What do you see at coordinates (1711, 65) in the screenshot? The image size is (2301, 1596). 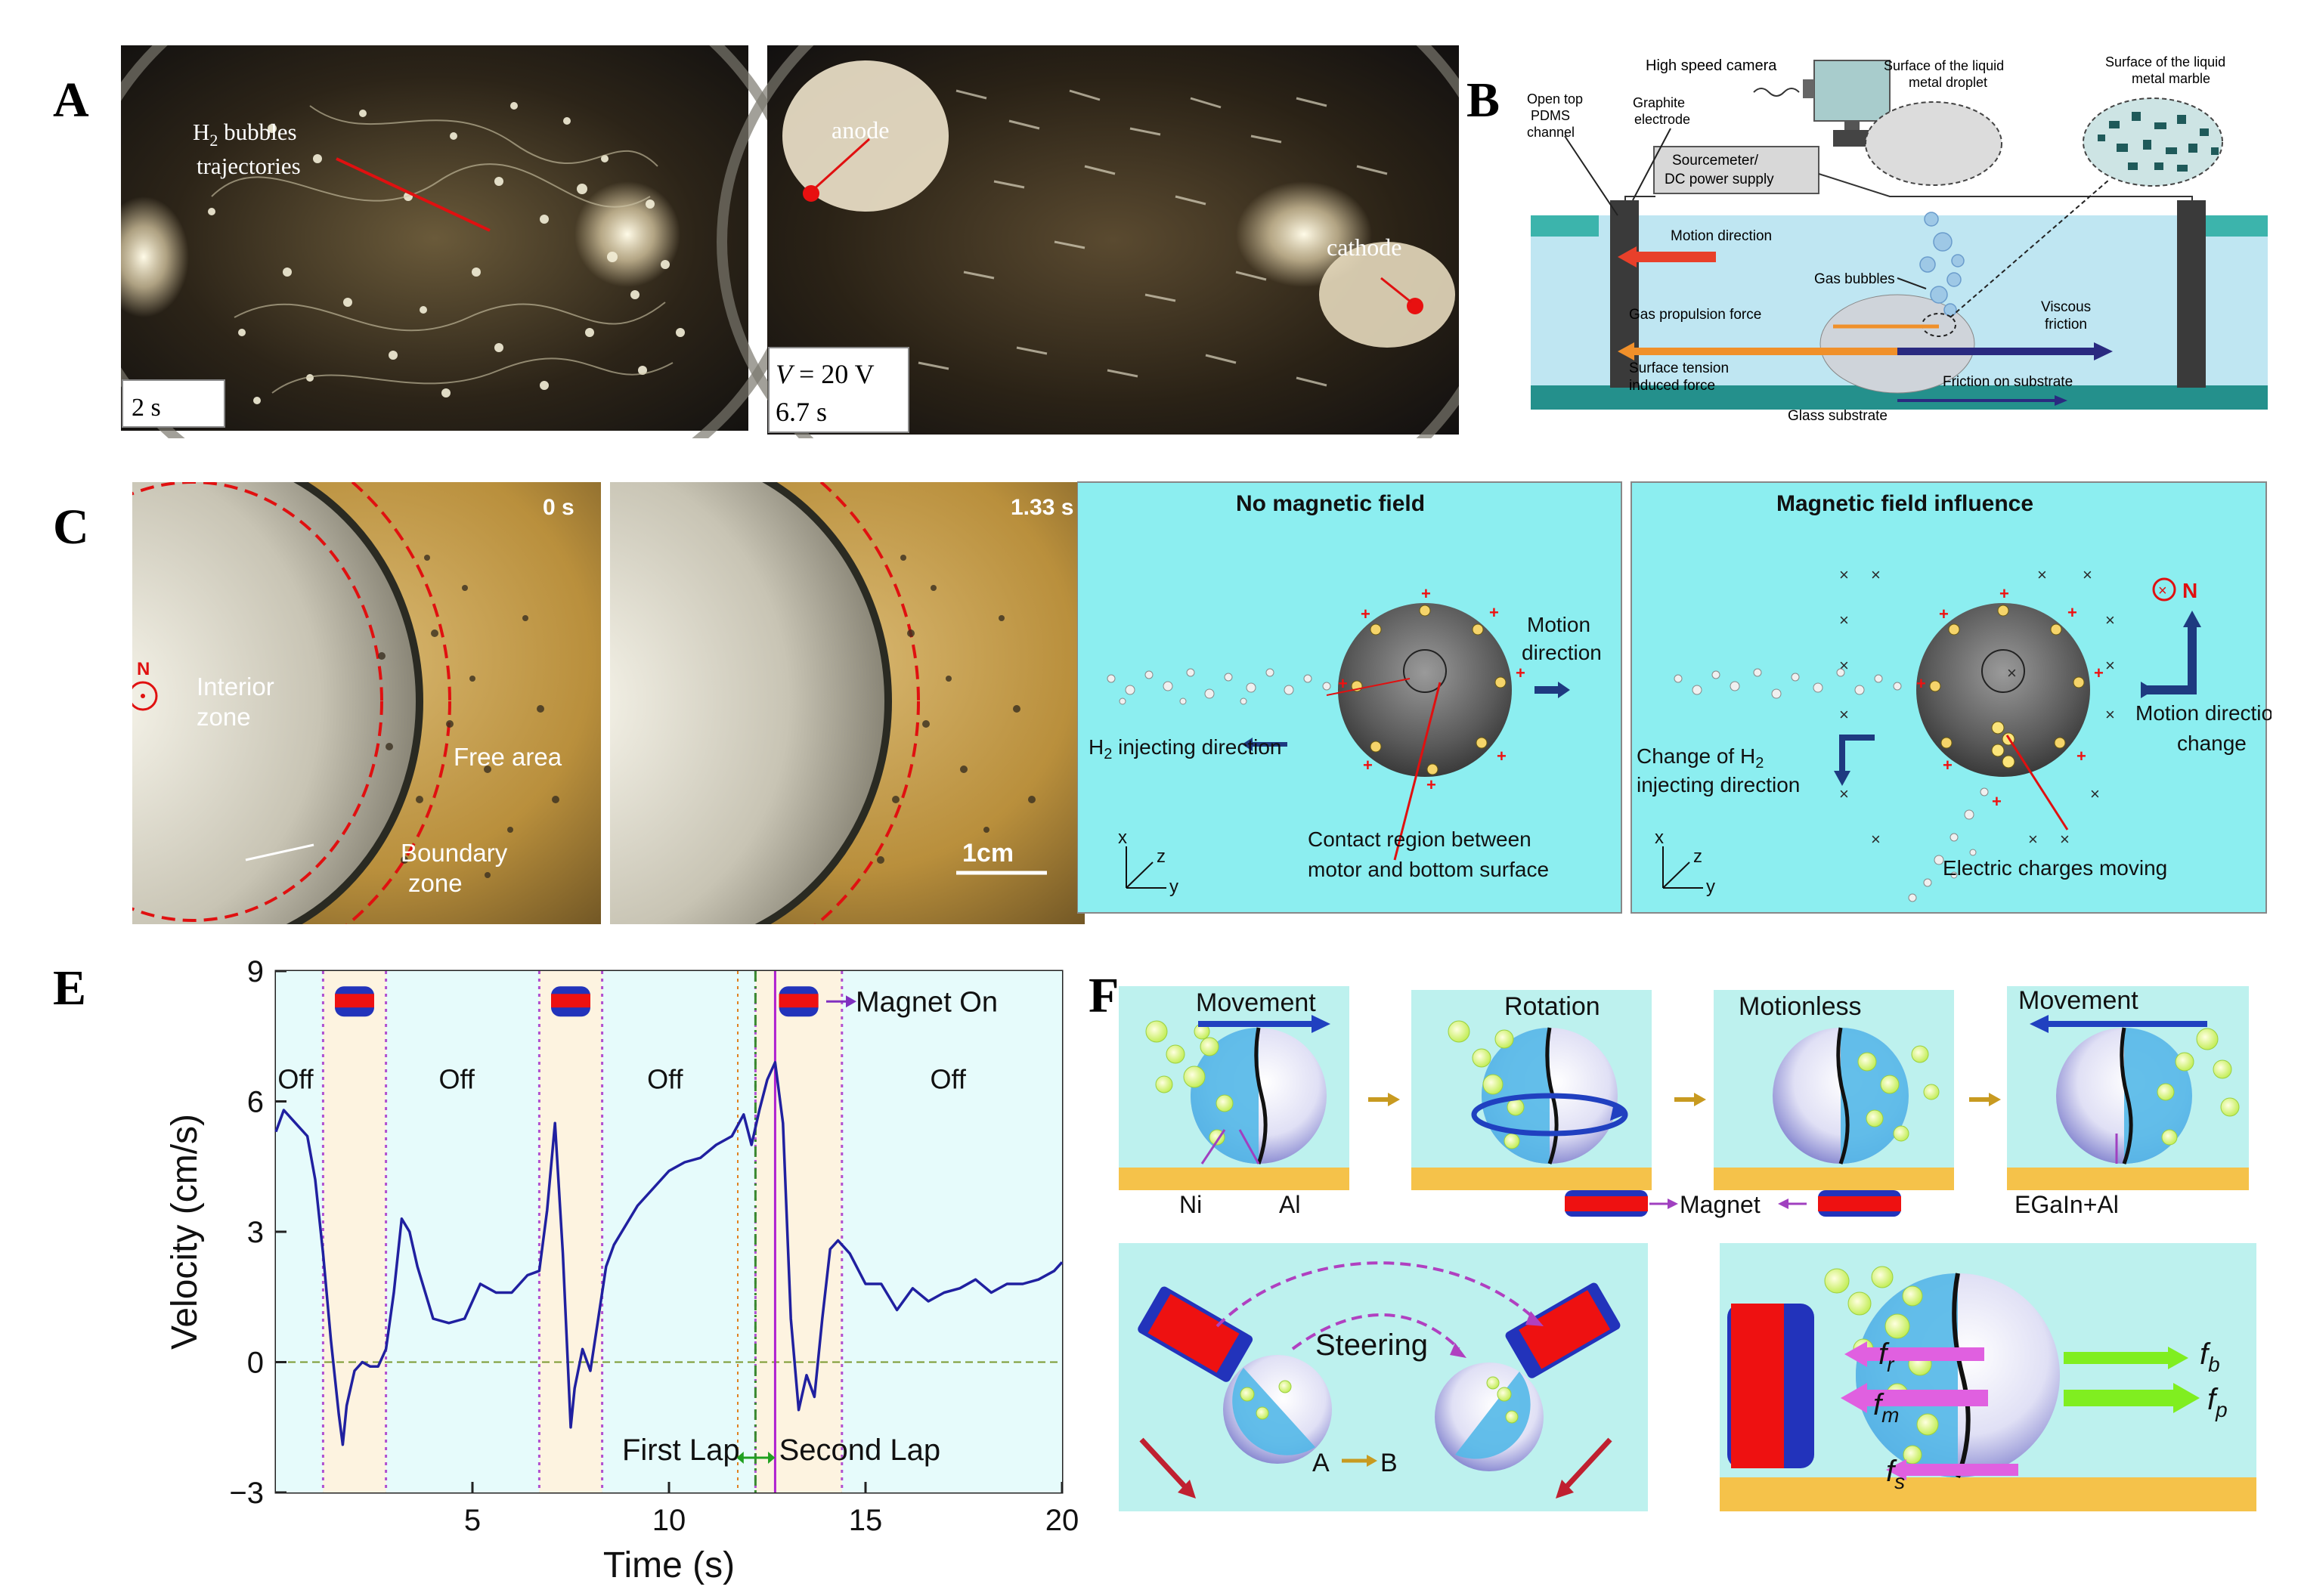 I see `panel-b-camera-label: High speed camera` at bounding box center [1711, 65].